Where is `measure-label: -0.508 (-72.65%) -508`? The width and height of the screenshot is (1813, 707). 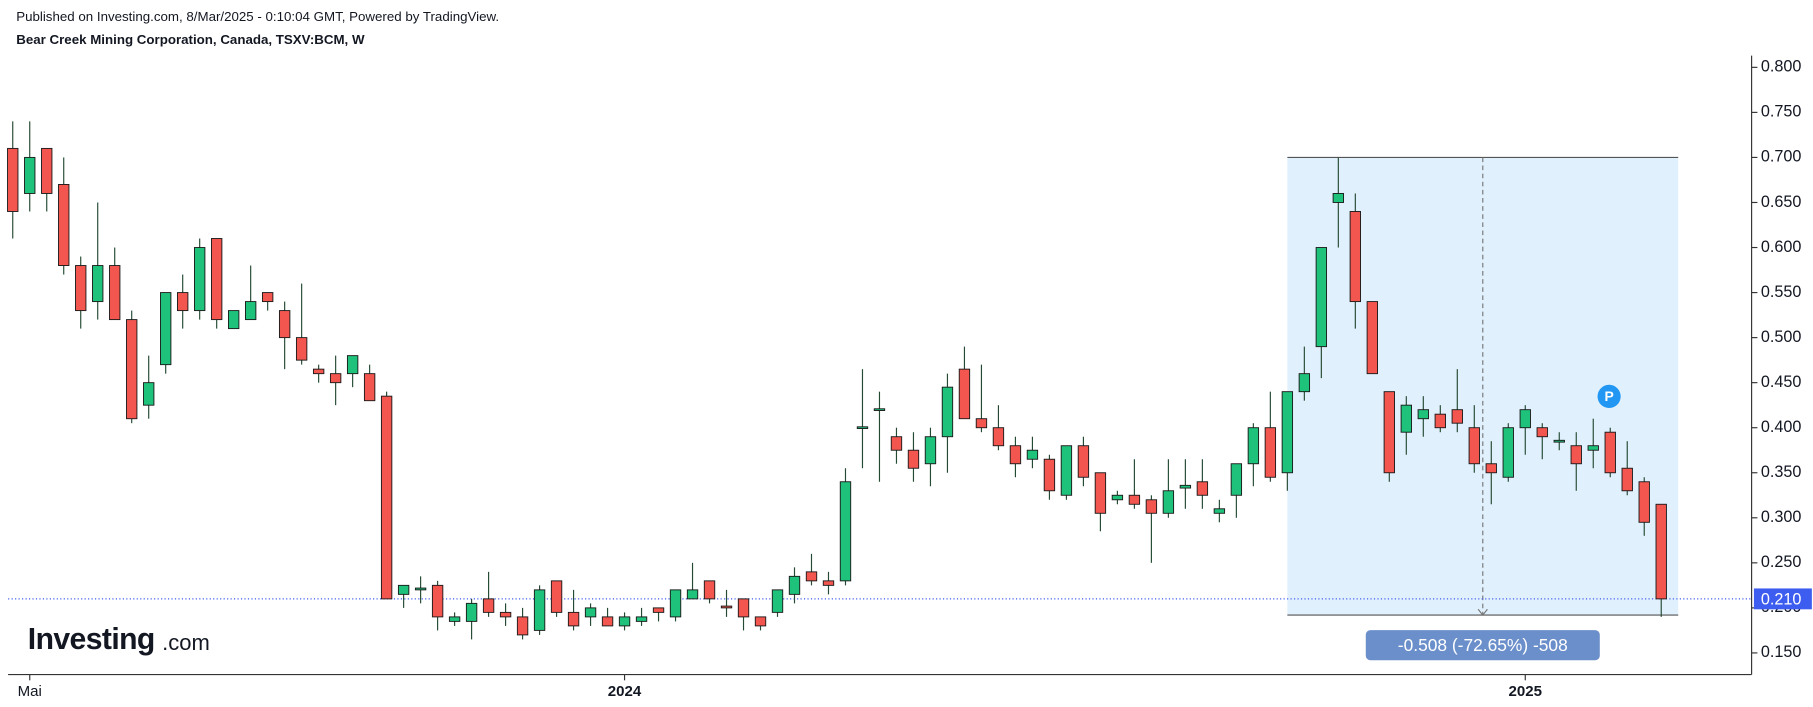
measure-label: -0.508 (-72.65%) -508 is located at coordinates (1483, 645).